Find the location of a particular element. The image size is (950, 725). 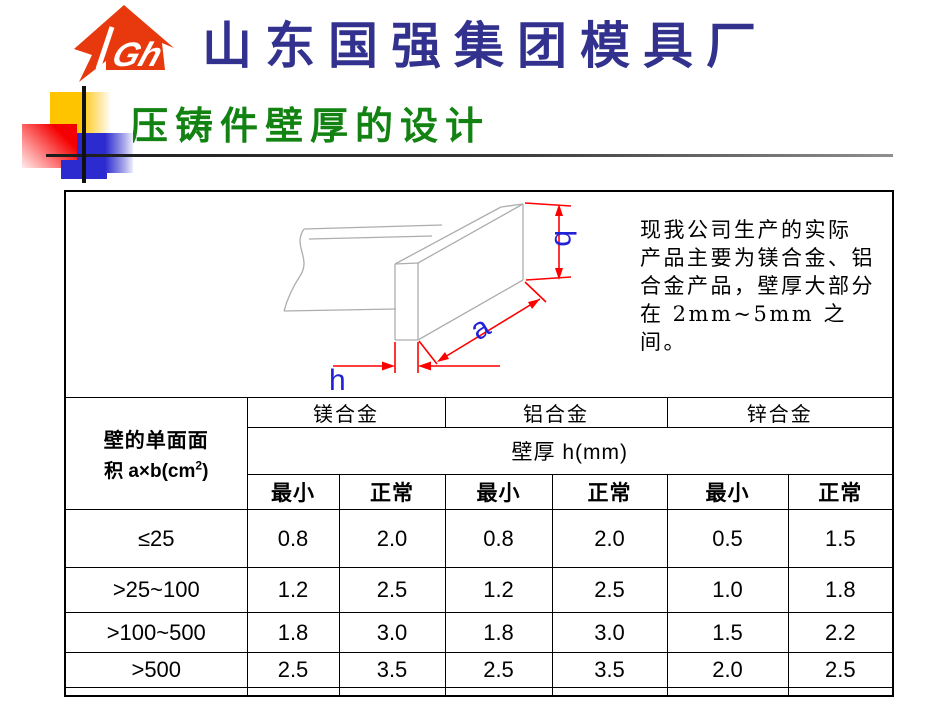

header-magnesium-alloy: 镁合金 is located at coordinates (346, 412).